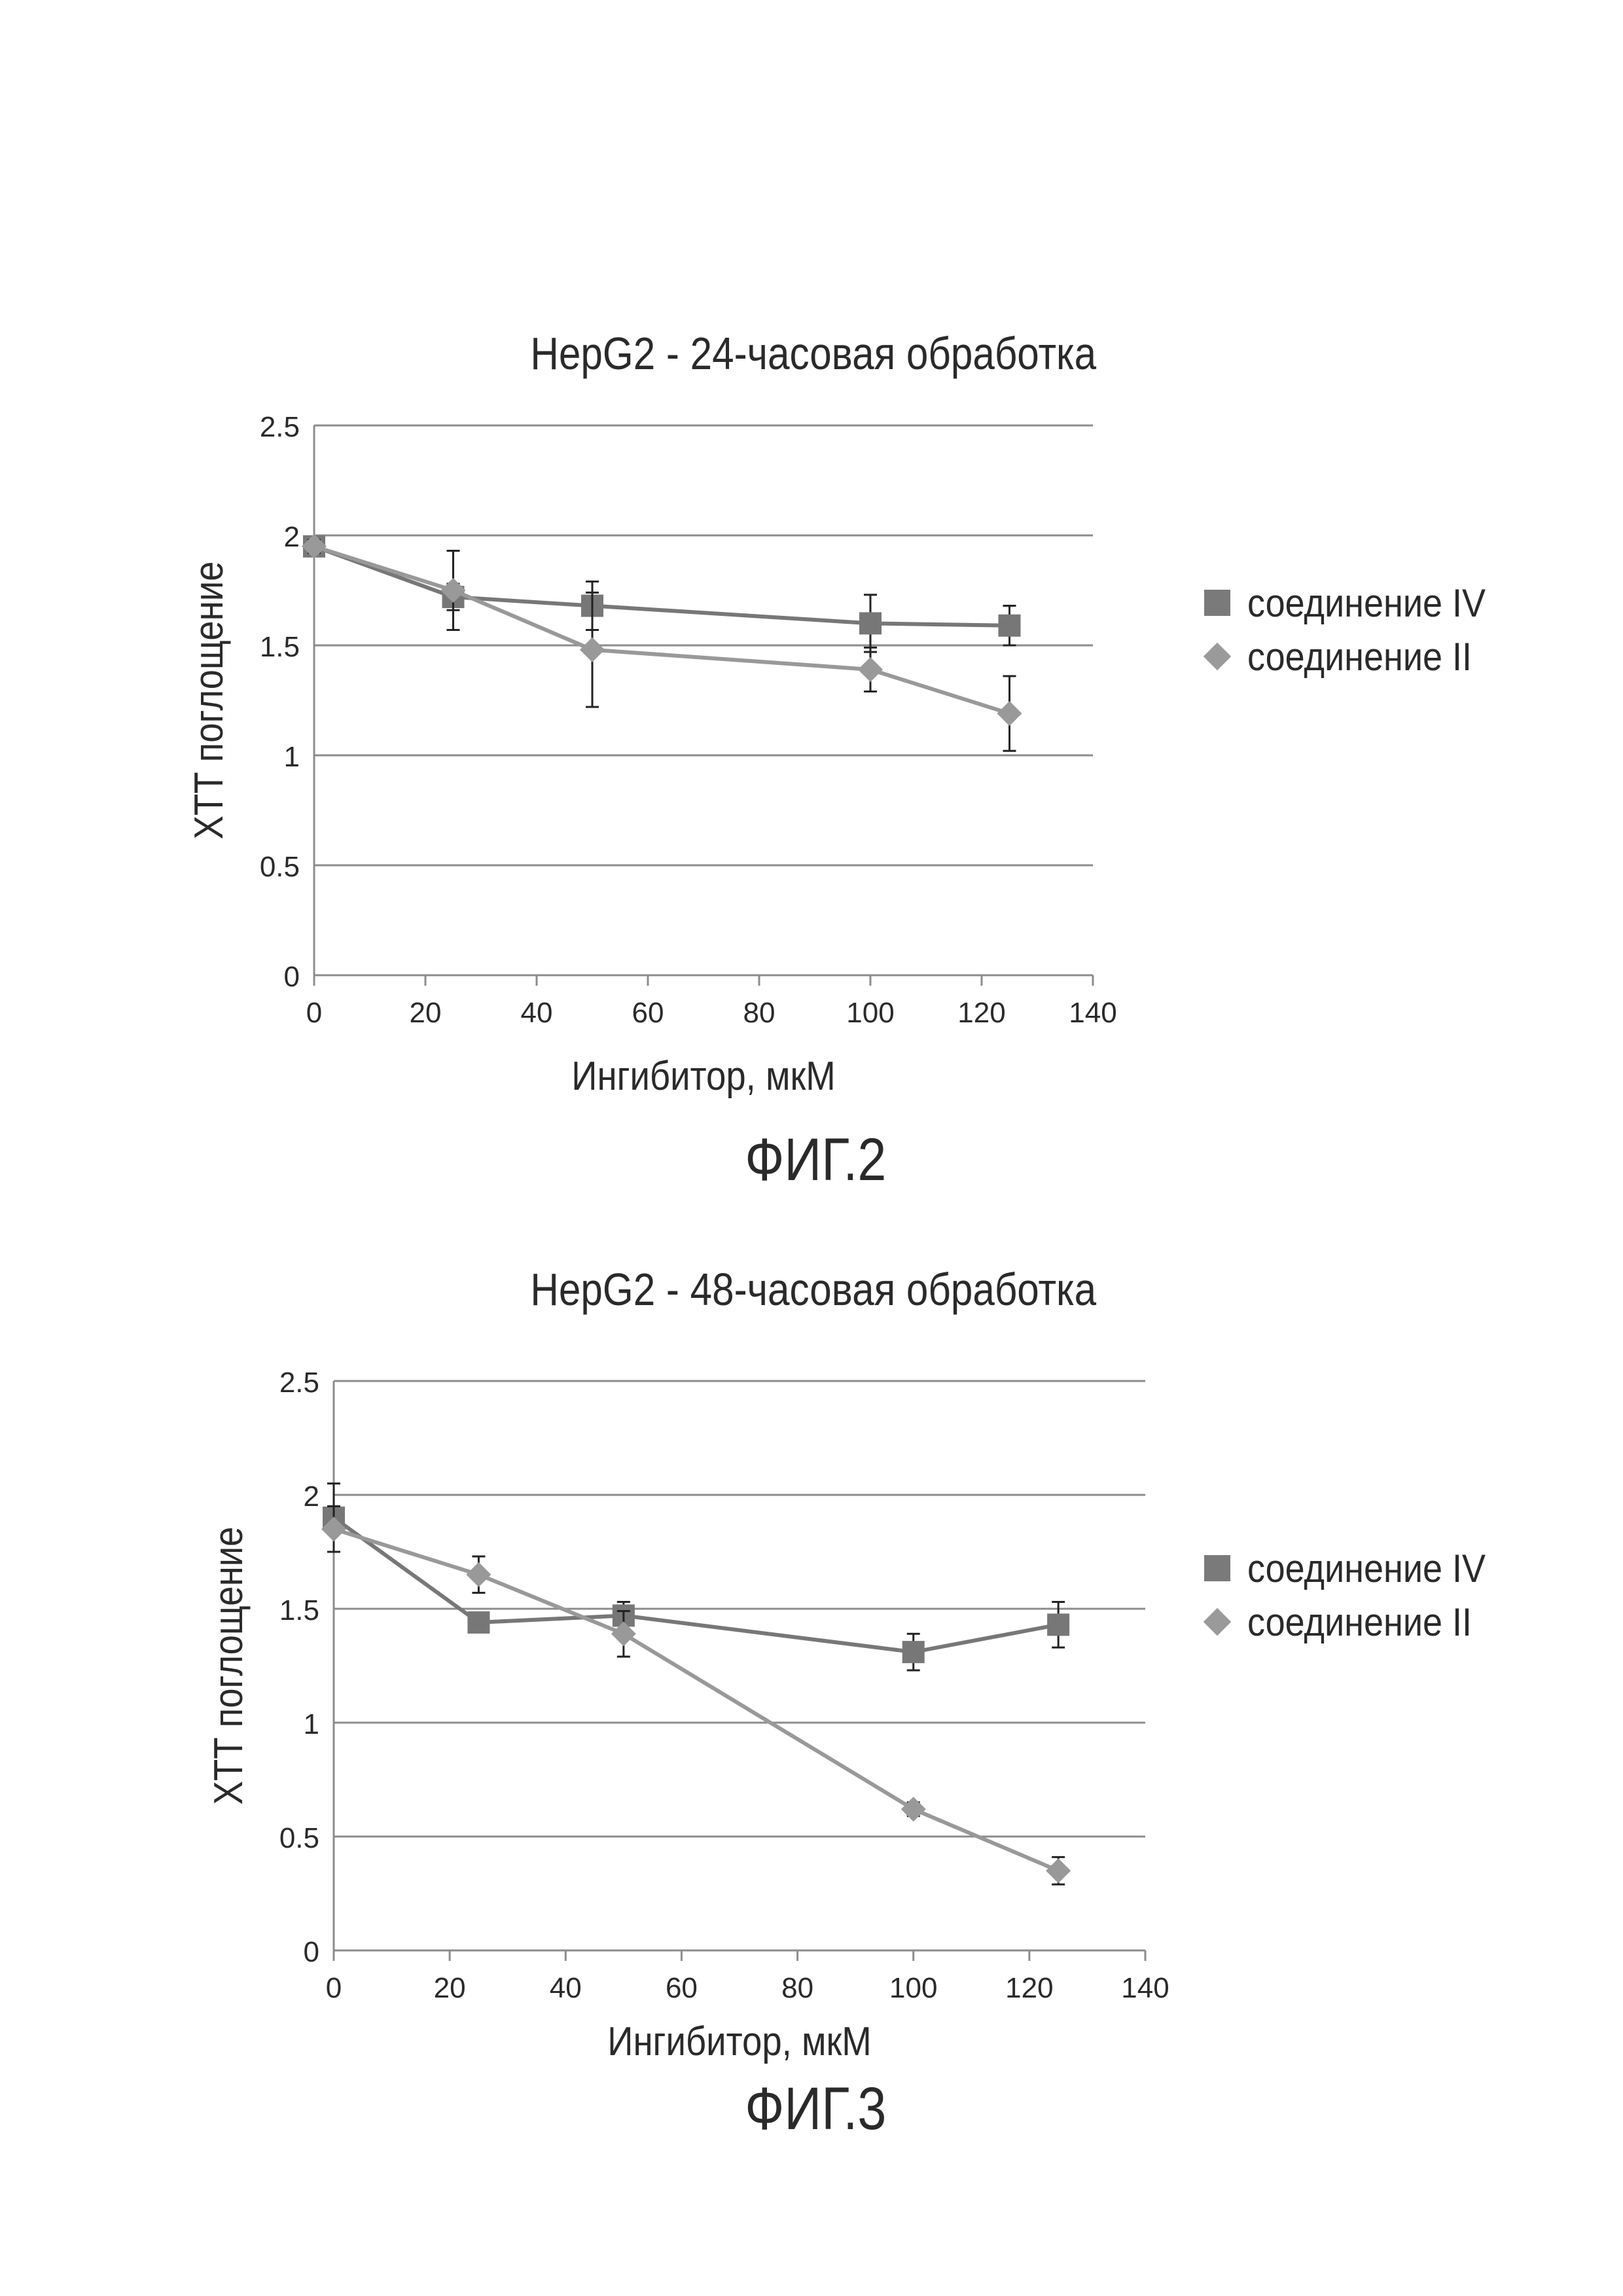 The image size is (1623, 2296). What do you see at coordinates (816, 2108) in the screenshot?
I see `figure-label: ФИГ.3` at bounding box center [816, 2108].